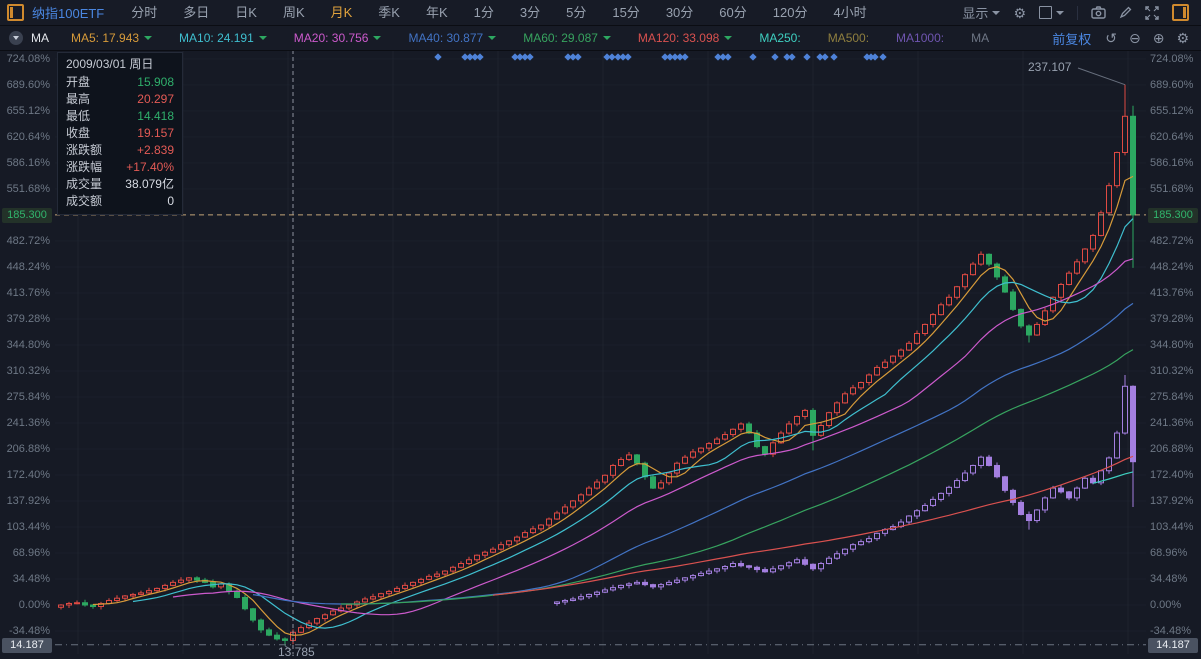 The height and width of the screenshot is (659, 1201). I want to click on tab-1分: 1分, so click(483, 12).